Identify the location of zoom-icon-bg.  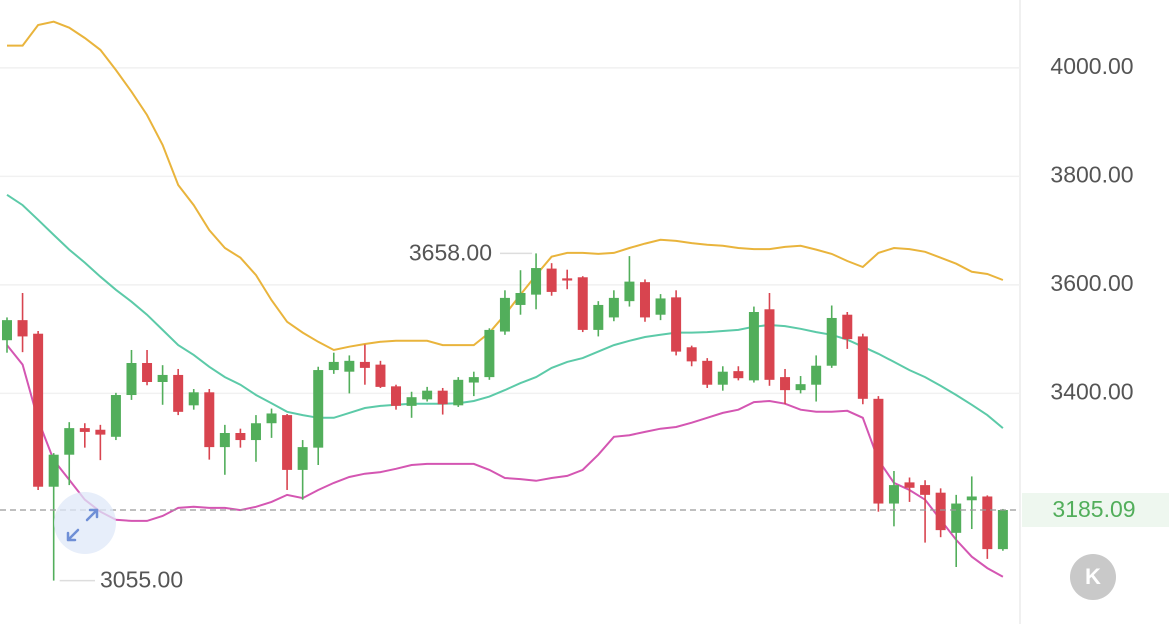
(85, 523).